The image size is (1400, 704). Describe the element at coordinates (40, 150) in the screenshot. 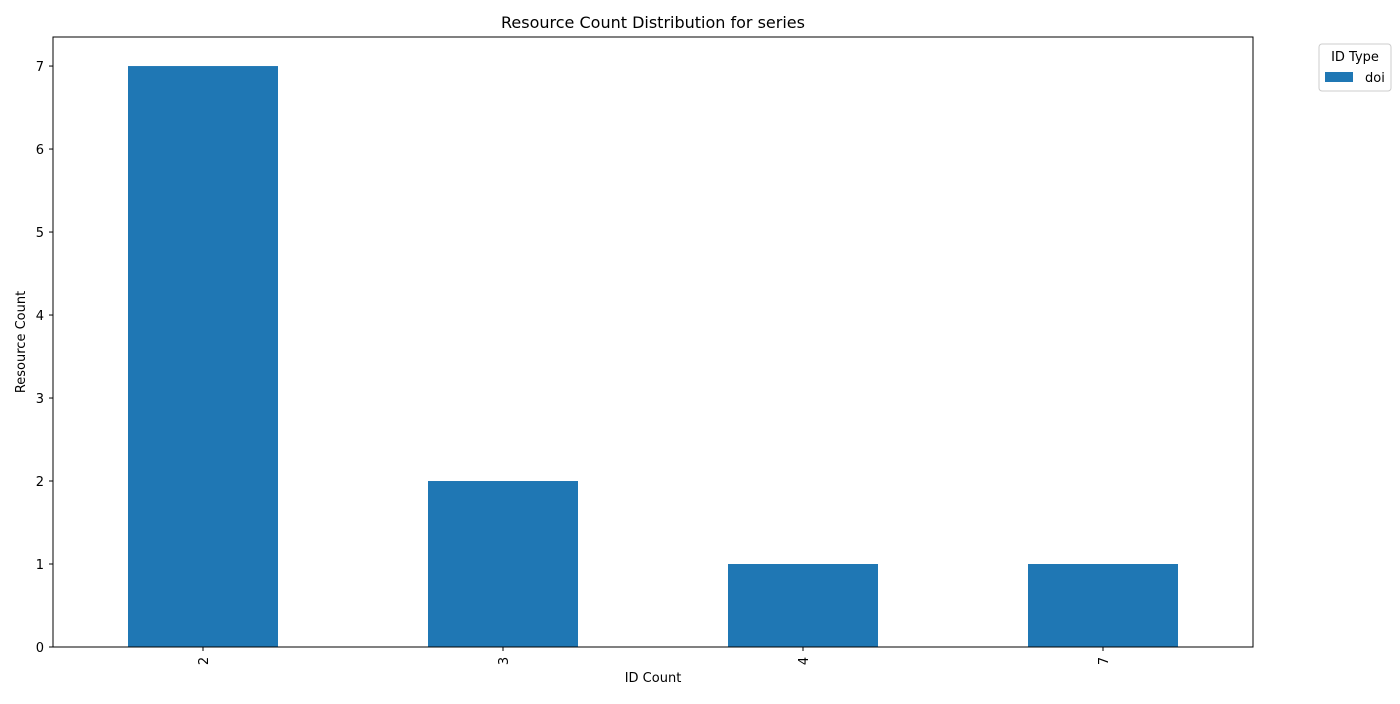

I see `y-tick-label: 6` at that location.